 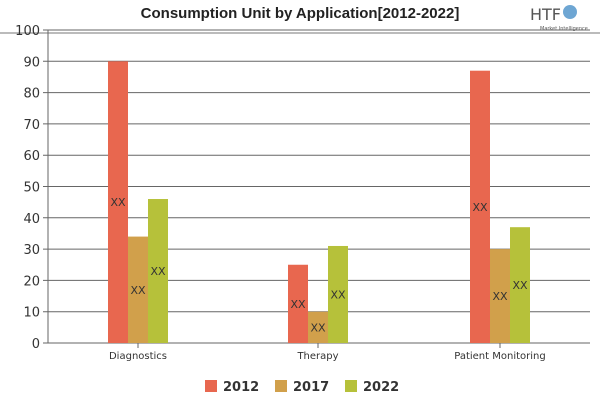 What do you see at coordinates (281, 386) in the screenshot?
I see `legend-swatch-2017` at bounding box center [281, 386].